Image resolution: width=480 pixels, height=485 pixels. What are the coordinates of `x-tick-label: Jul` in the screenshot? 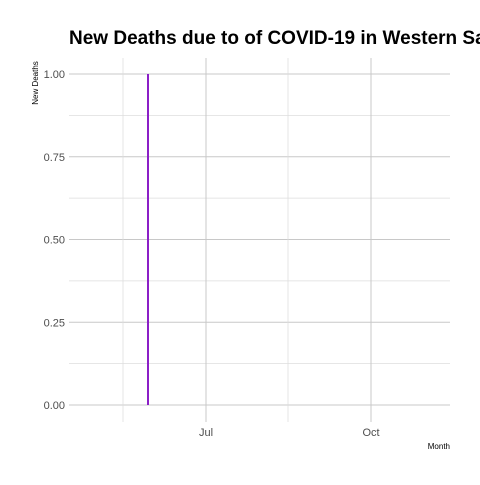 It's located at (206, 433).